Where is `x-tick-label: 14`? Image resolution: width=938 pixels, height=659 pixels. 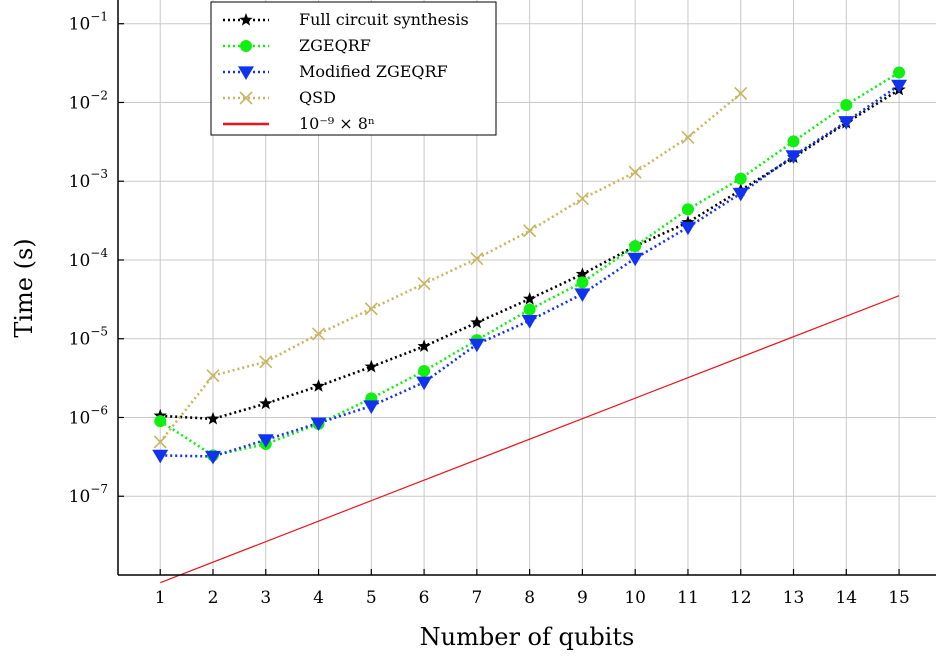 x-tick-label: 14 is located at coordinates (846, 598).